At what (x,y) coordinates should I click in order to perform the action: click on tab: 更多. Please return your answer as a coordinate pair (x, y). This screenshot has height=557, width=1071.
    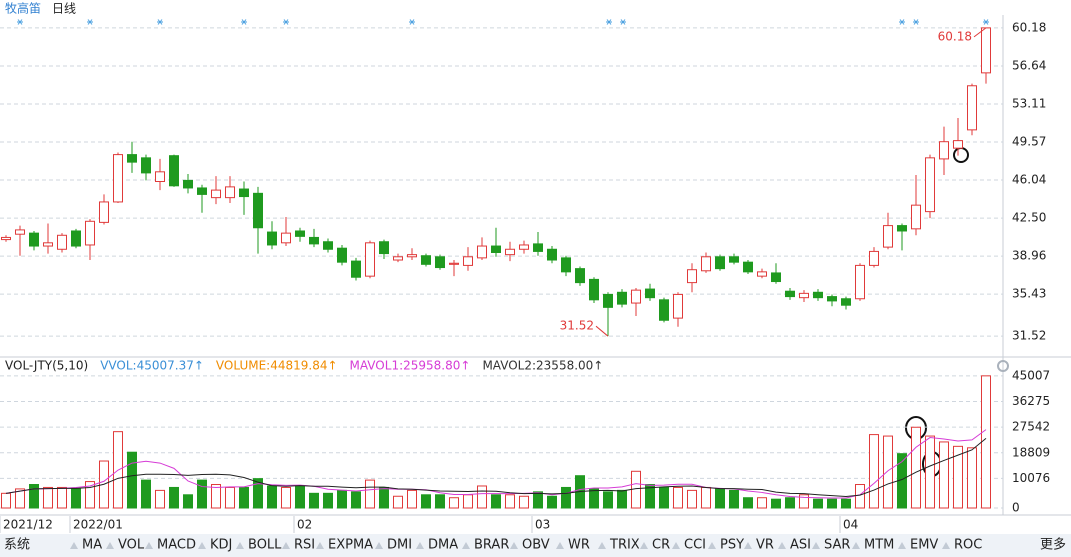
    Looking at the image, I should click on (1053, 545).